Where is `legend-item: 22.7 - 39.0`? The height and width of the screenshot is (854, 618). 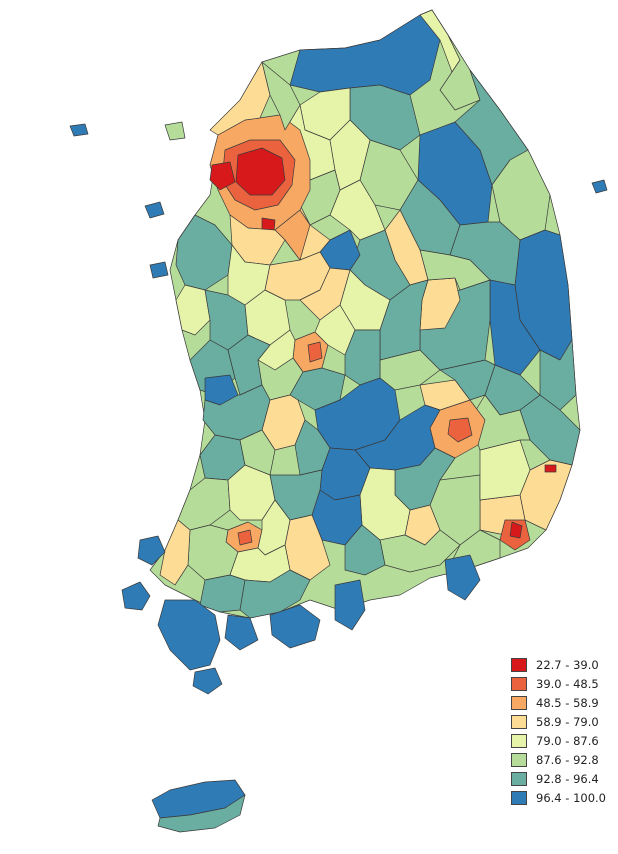
legend-item: 22.7 - 39.0 is located at coordinates (563, 664).